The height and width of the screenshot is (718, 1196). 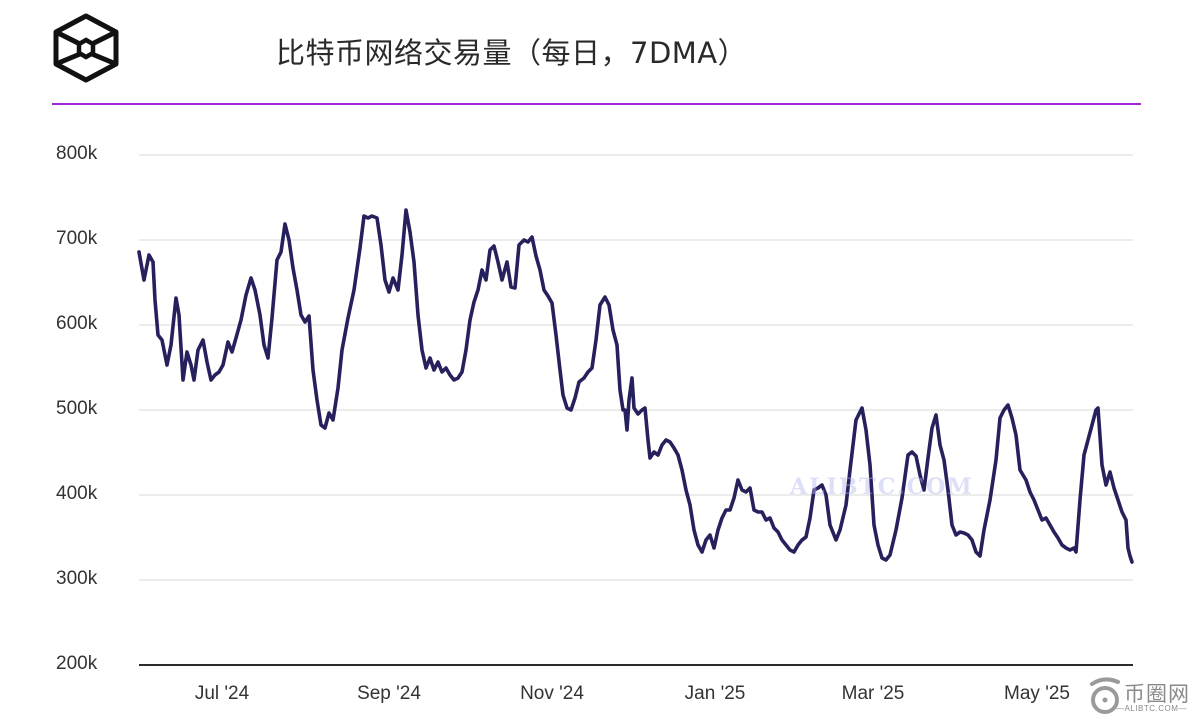 What do you see at coordinates (512, 53) in the screenshot?
I see `chart-title: 比特币网络交易量（每日，7DMA）` at bounding box center [512, 53].